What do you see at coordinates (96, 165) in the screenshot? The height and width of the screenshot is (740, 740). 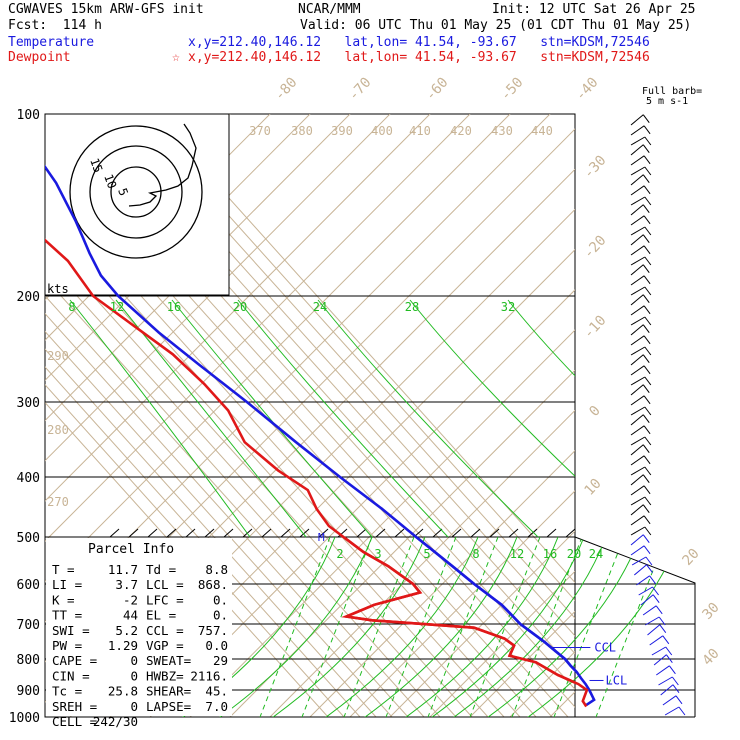 I see `hodograph-ring-label: 15` at bounding box center [96, 165].